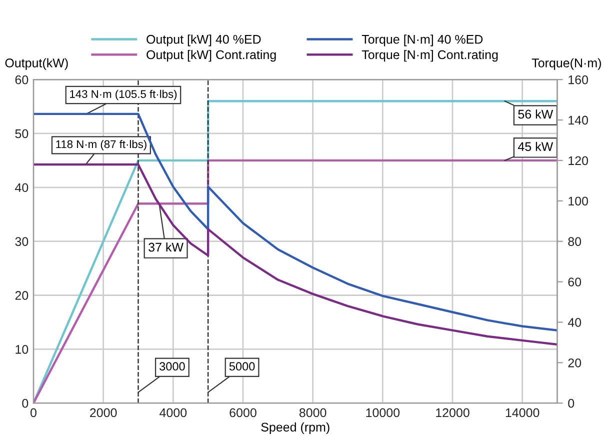  I want to click on x-tick-label: 4000, so click(173, 413).